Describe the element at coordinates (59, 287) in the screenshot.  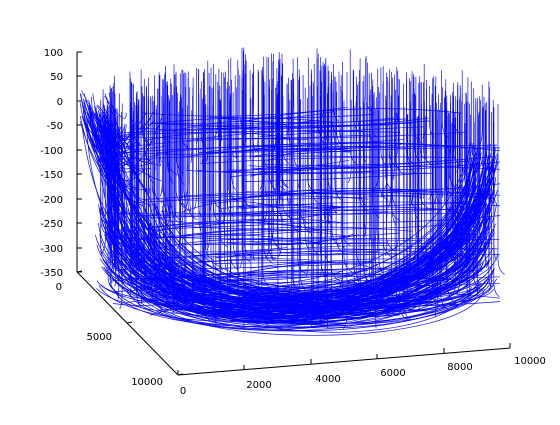
I see `y-tick-label: 0` at that location.